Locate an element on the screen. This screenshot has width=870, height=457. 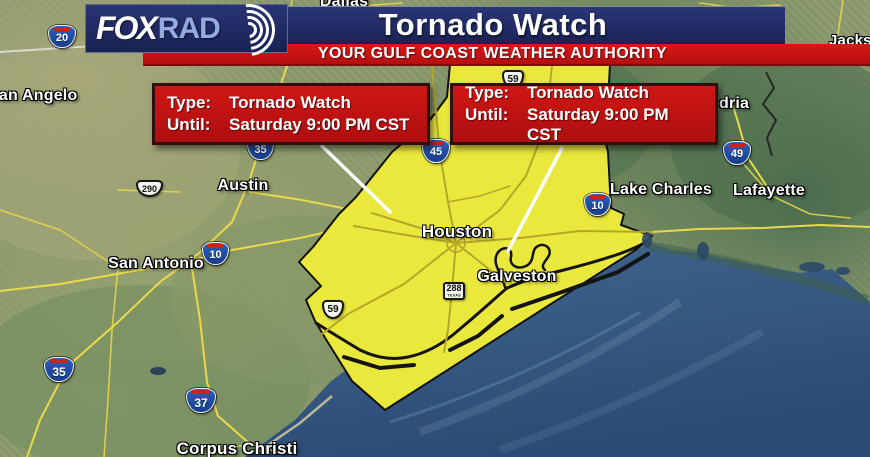
interstate-35-shield: 35 is located at coordinates (59, 369).